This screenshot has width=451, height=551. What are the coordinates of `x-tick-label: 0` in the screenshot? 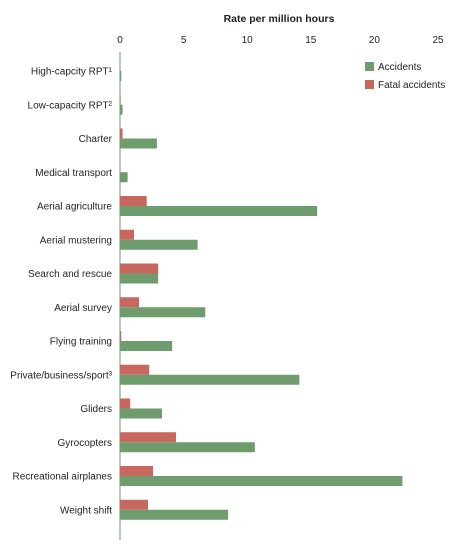 It's located at (120, 40).